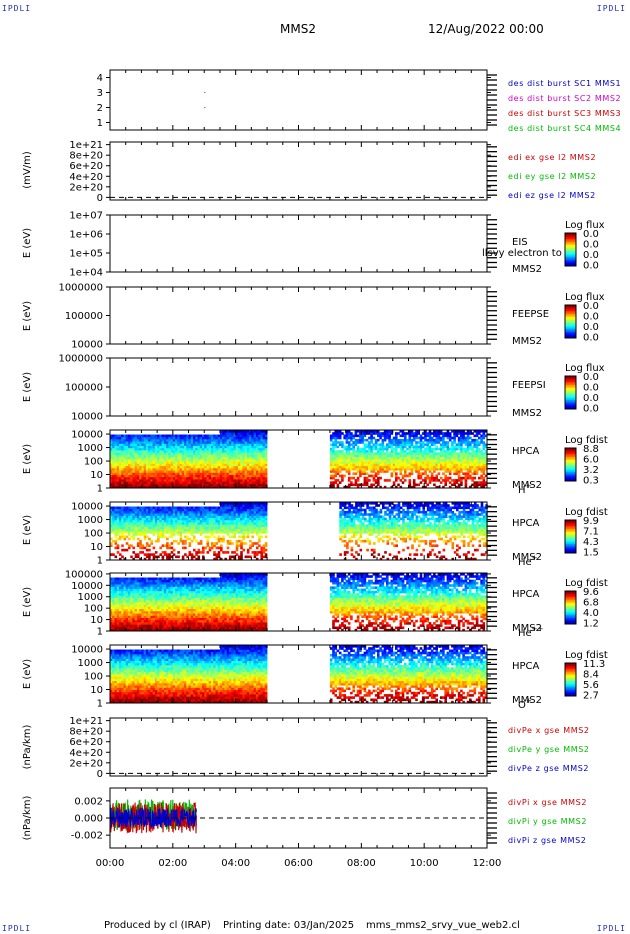 The width and height of the screenshot is (630, 934). I want to click on feepsi-ytick-label: 10000, so click(87, 417).